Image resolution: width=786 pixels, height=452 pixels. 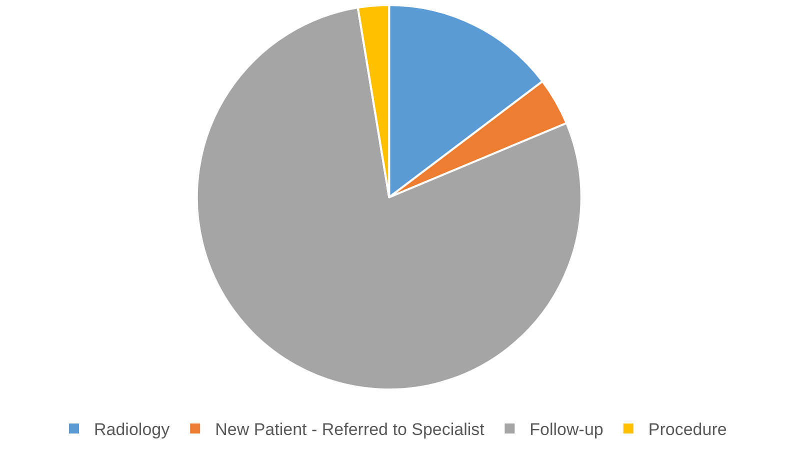 I want to click on legend-label: Procedure, so click(x=687, y=430).